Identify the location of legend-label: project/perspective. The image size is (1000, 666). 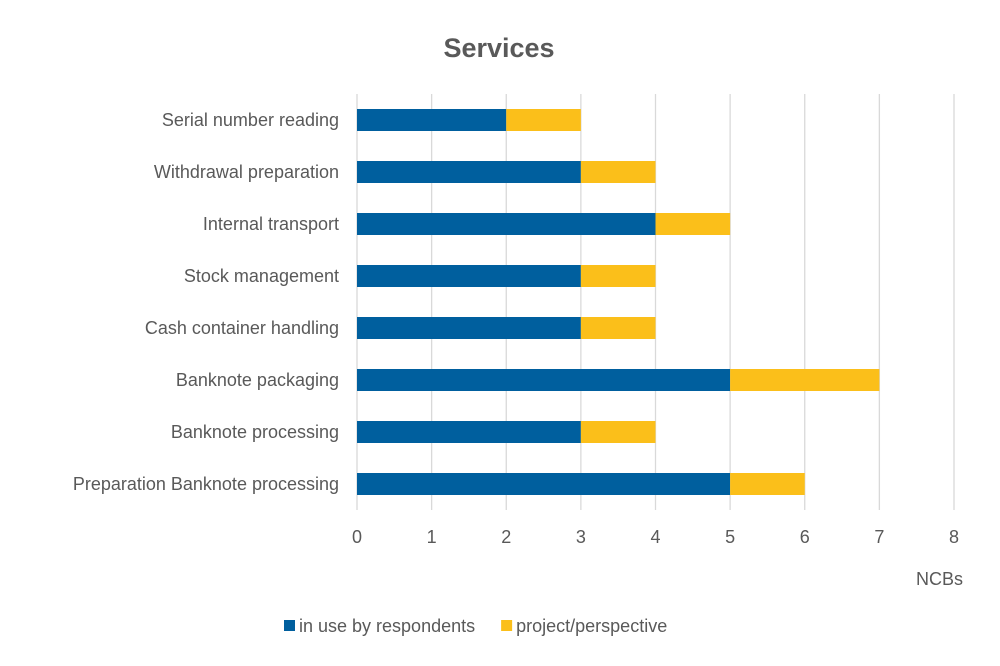
(591, 626).